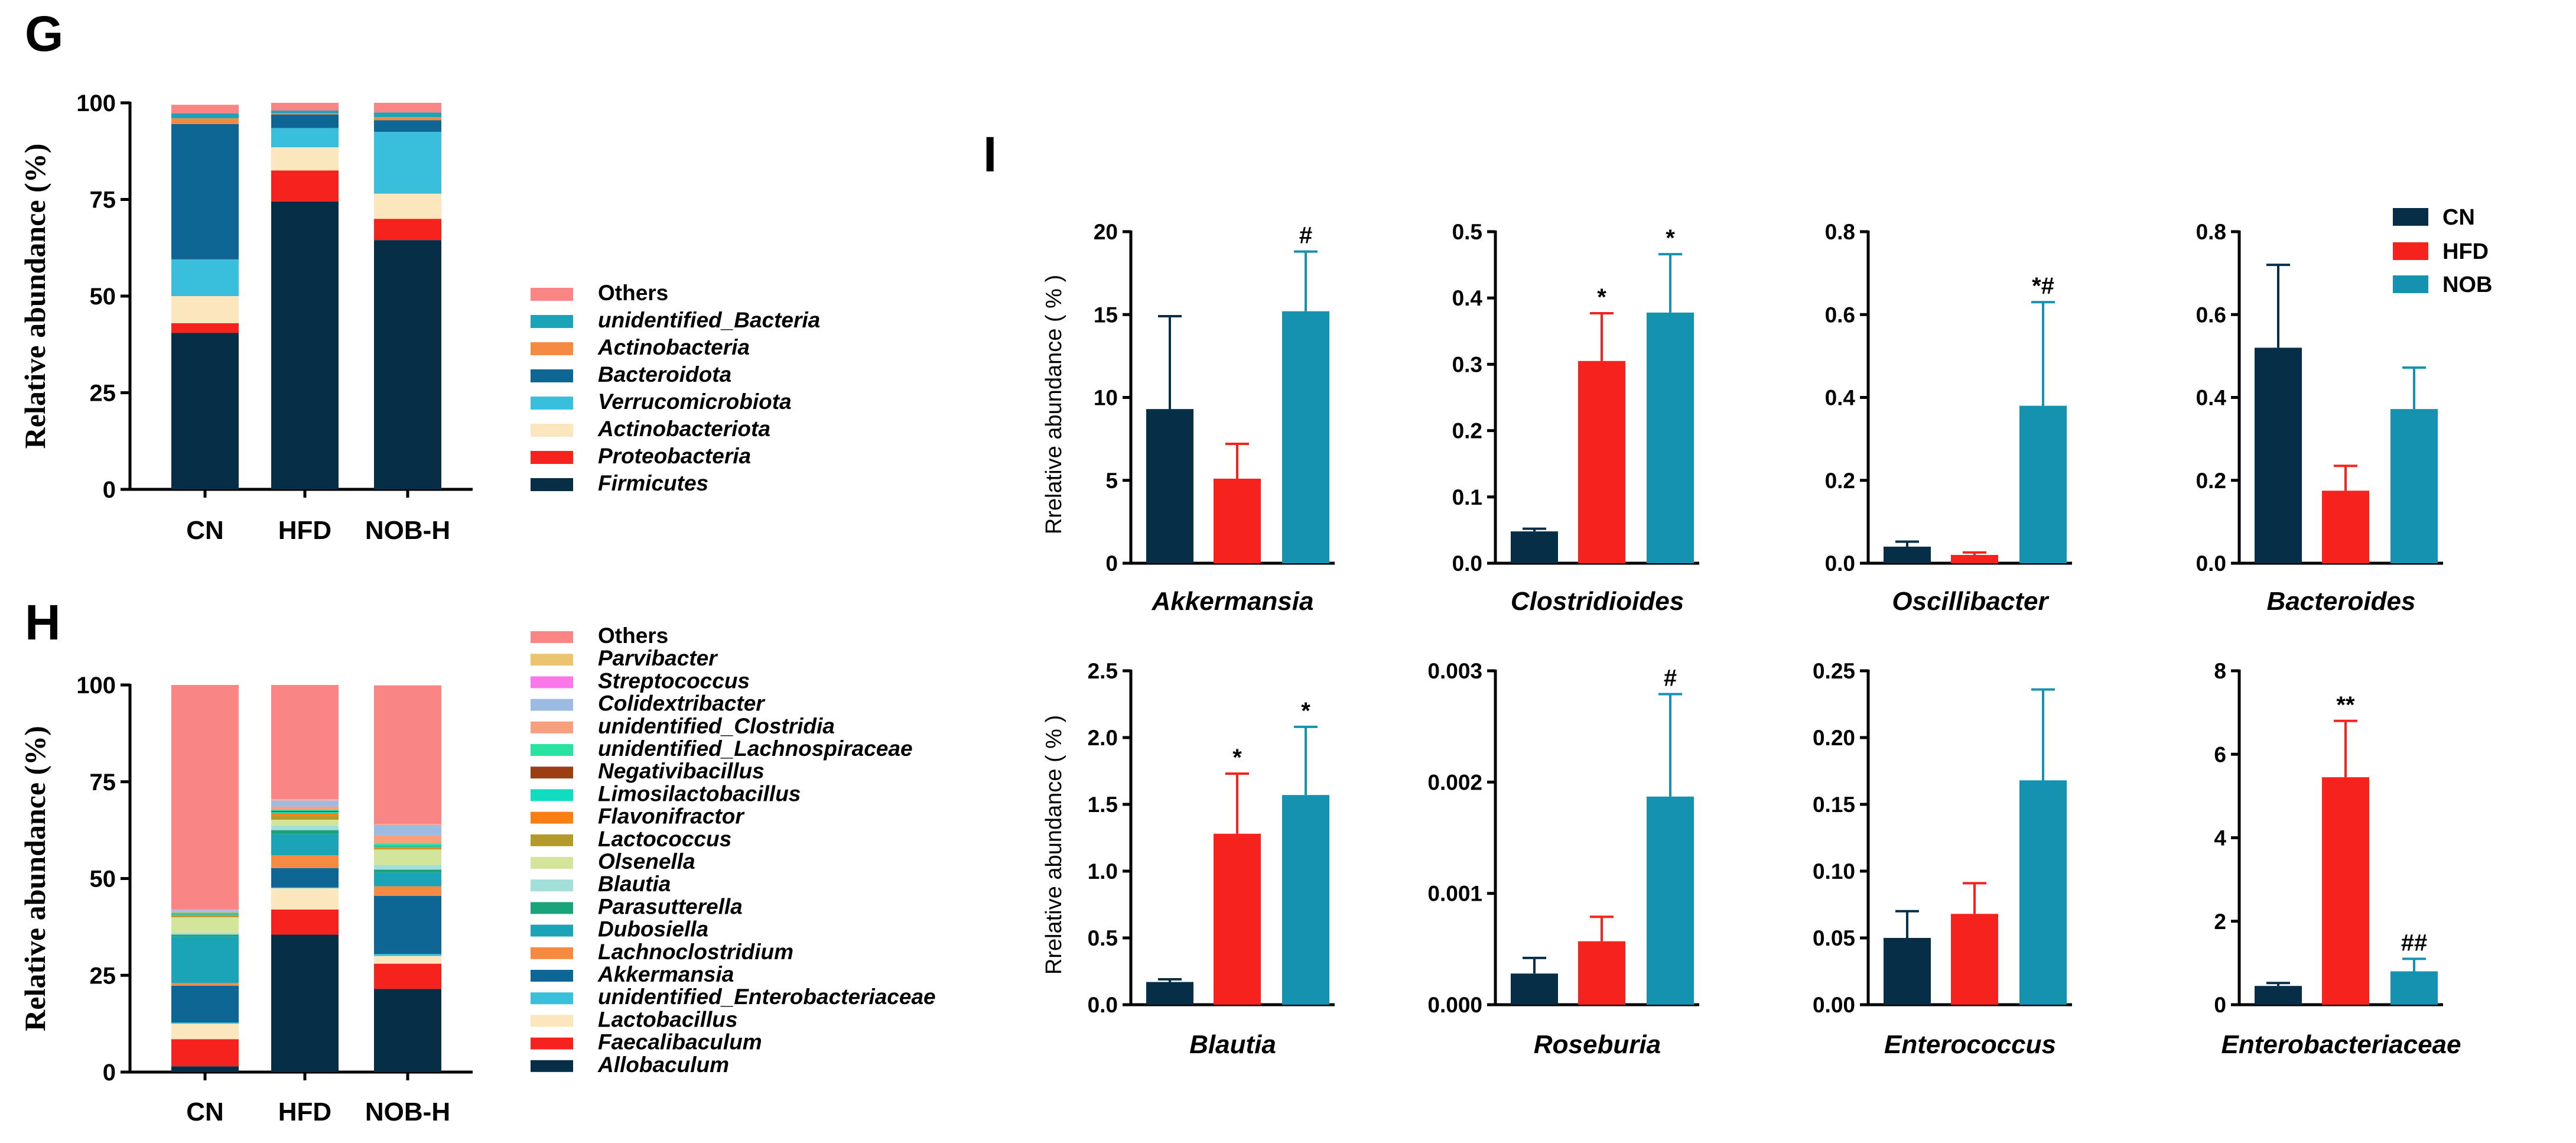  I want to click on y-tick-label: 4, so click(2220, 838).